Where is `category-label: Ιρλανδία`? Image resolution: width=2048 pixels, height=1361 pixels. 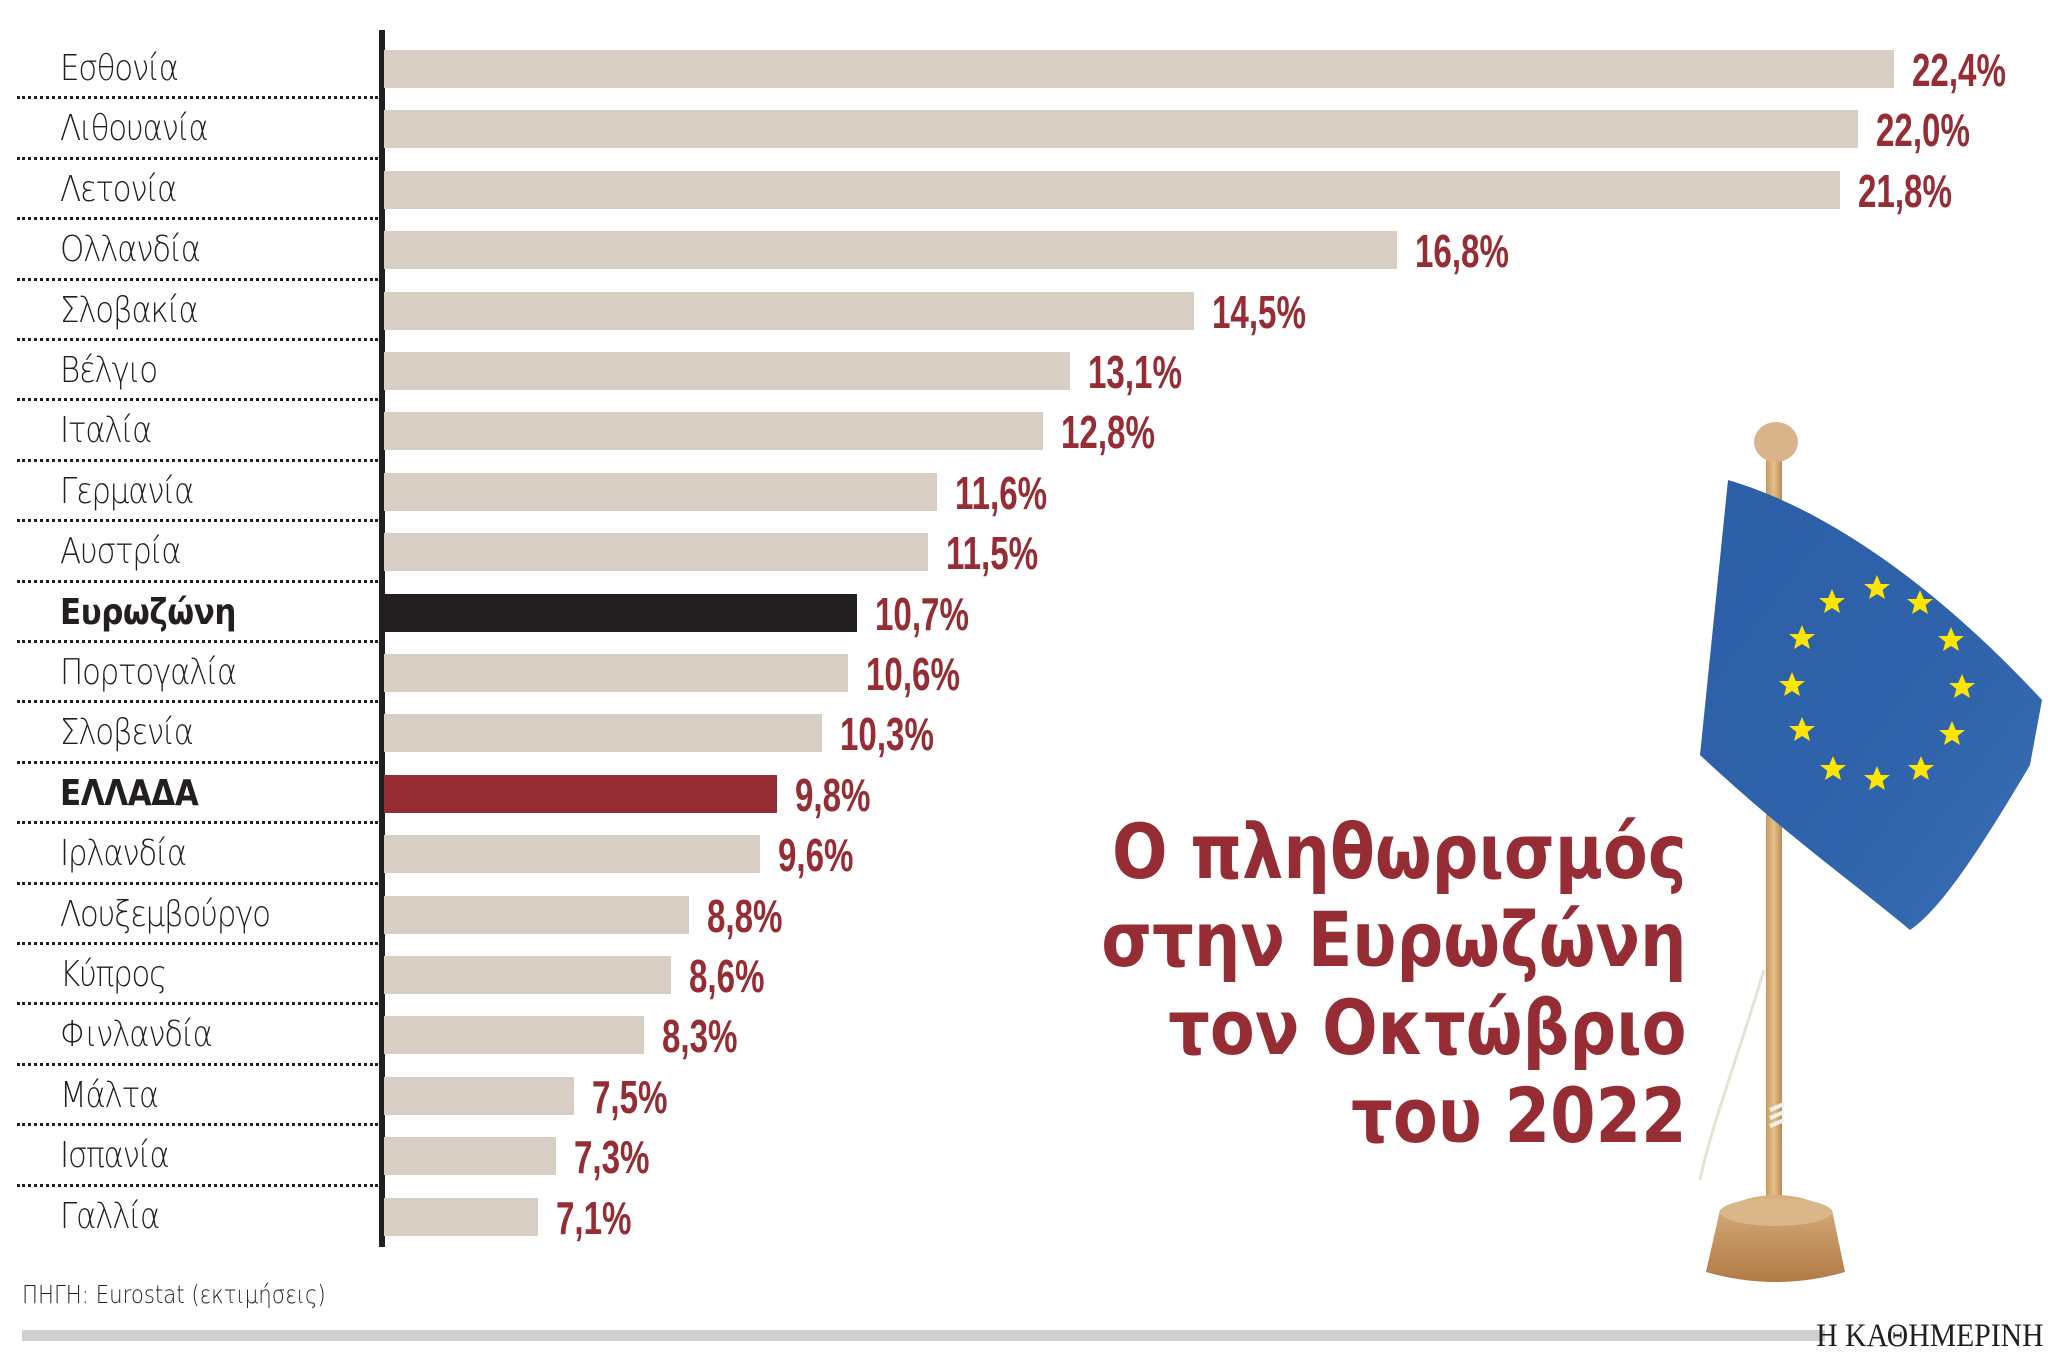
category-label: Ιρλανδία is located at coordinates (123, 854).